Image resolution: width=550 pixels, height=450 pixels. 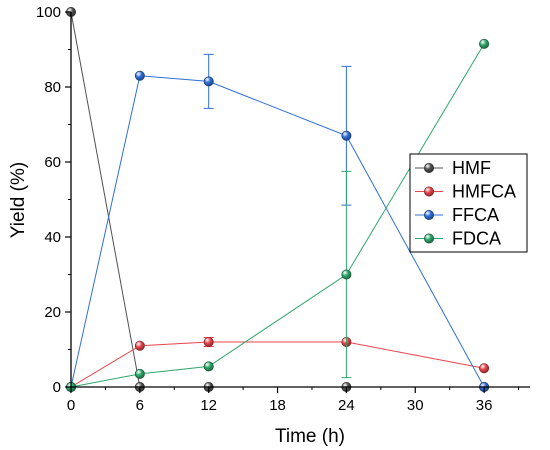 What do you see at coordinates (52, 162) in the screenshot?
I see `y-tick-label: 60` at bounding box center [52, 162].